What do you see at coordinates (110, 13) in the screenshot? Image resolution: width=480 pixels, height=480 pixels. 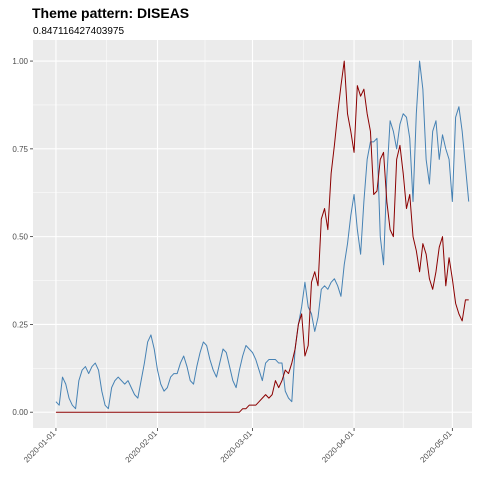 I see `chart-title: Theme pattern: DISEAS` at bounding box center [110, 13].